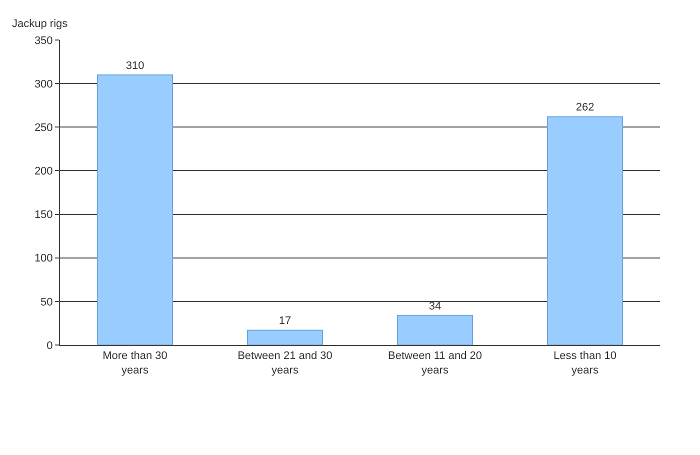 This screenshot has height=455, width=700. Describe the element at coordinates (585, 363) in the screenshot. I see `x-tick-label: Less than 10 years` at that location.